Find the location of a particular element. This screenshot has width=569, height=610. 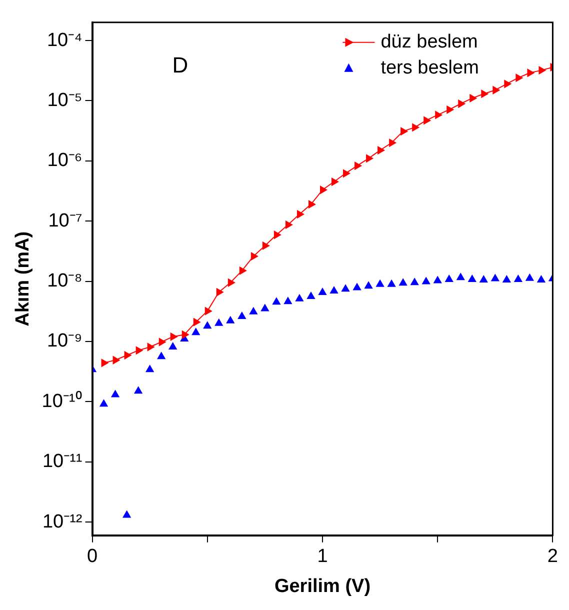

annotation: D is located at coordinates (180, 65).